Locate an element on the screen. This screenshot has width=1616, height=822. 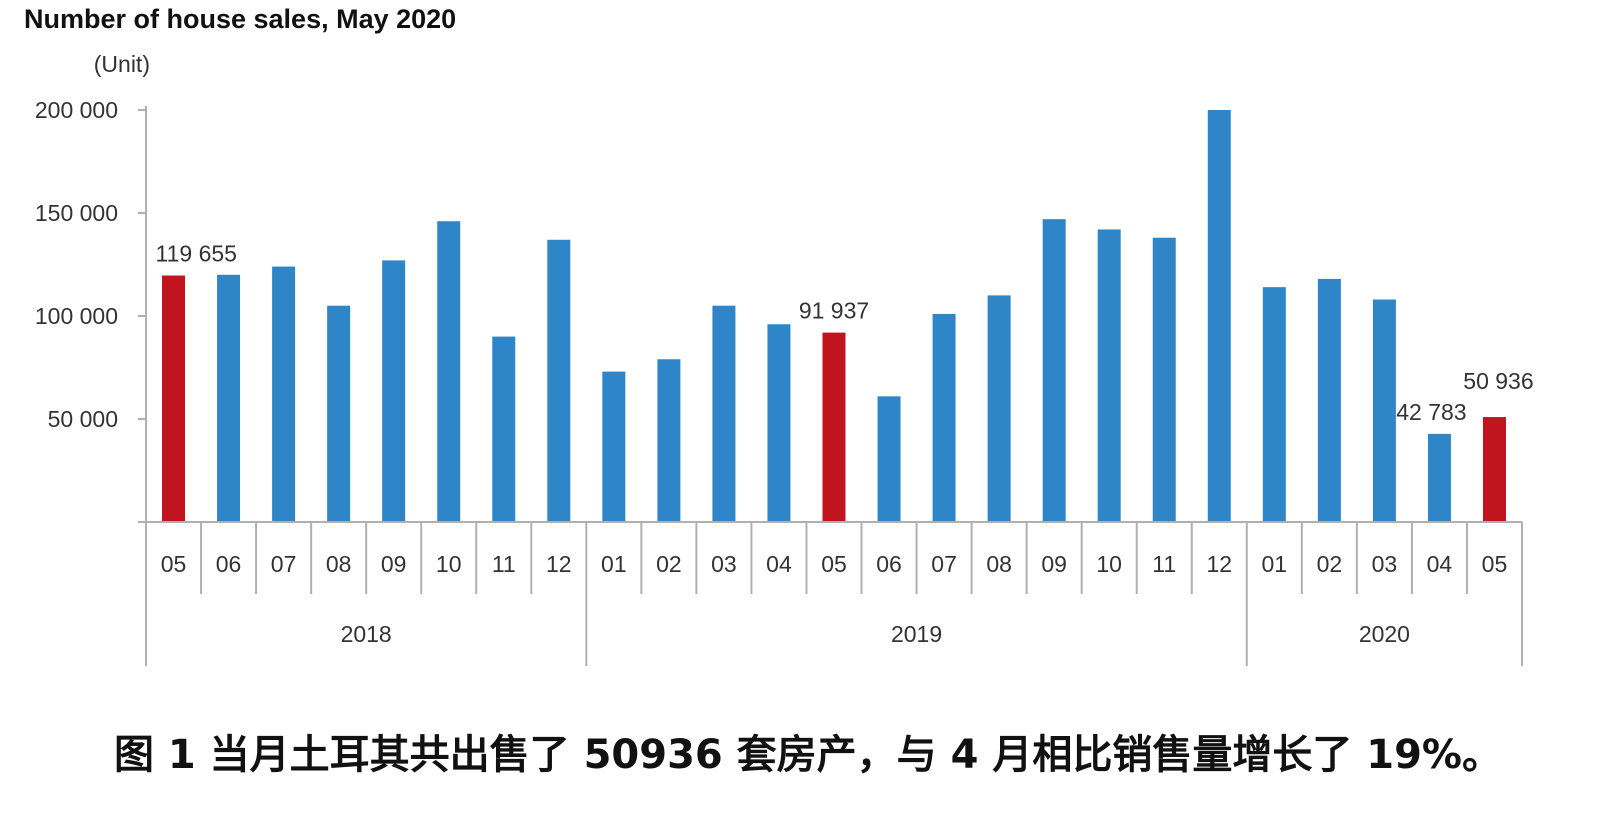
y-axis: 50 000 100 000 150 000 200 000 is located at coordinates (91, 309).